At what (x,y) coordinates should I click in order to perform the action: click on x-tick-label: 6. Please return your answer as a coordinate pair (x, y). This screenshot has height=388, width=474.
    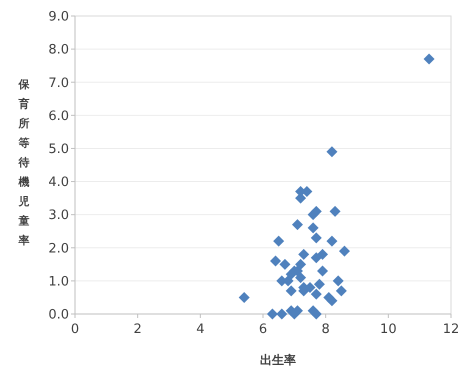
    Looking at the image, I should click on (263, 329).